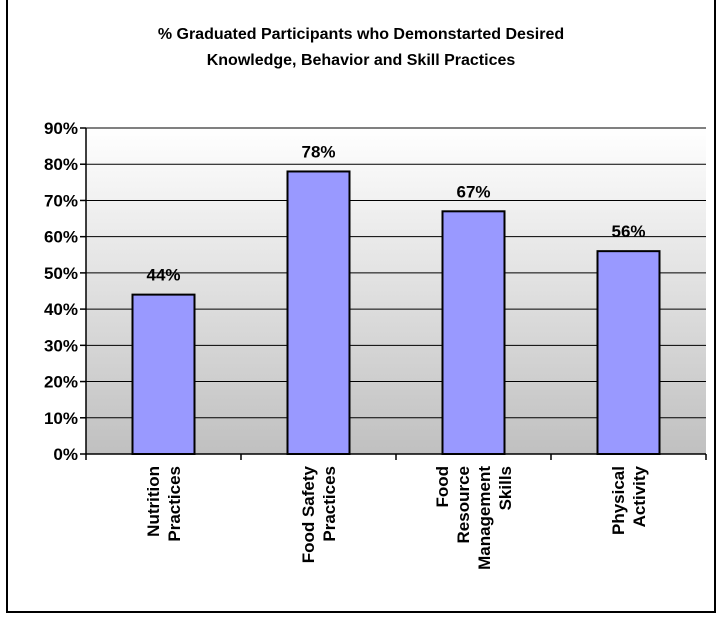  I want to click on y-tick-label: 50%, so click(61, 273).